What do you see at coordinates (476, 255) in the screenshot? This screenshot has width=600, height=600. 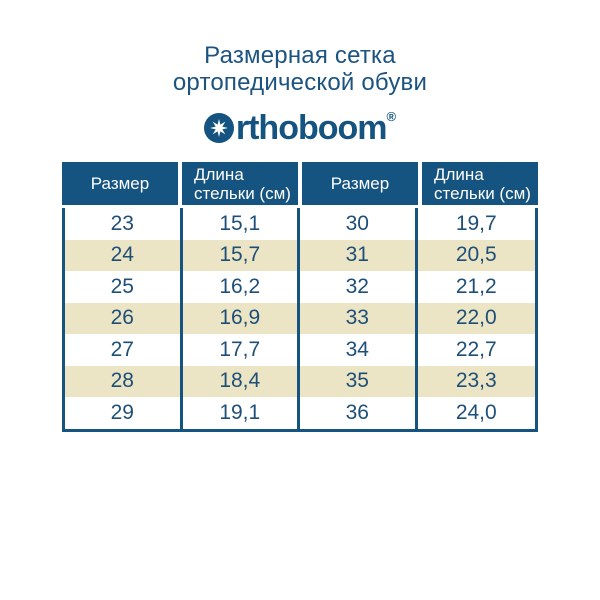 I see `cell-insole-right: 20,5` at bounding box center [476, 255].